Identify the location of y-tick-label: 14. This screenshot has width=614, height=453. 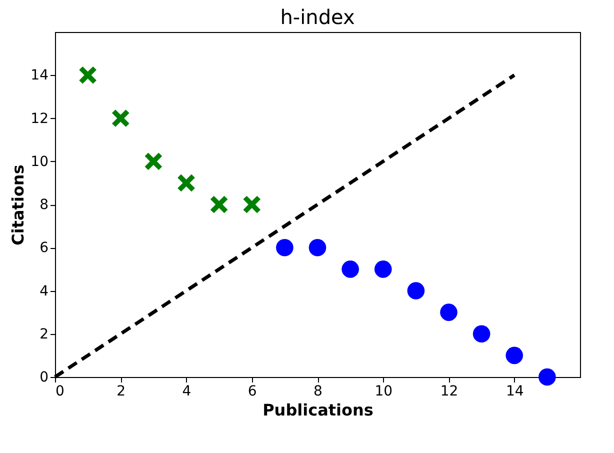
(39, 76).